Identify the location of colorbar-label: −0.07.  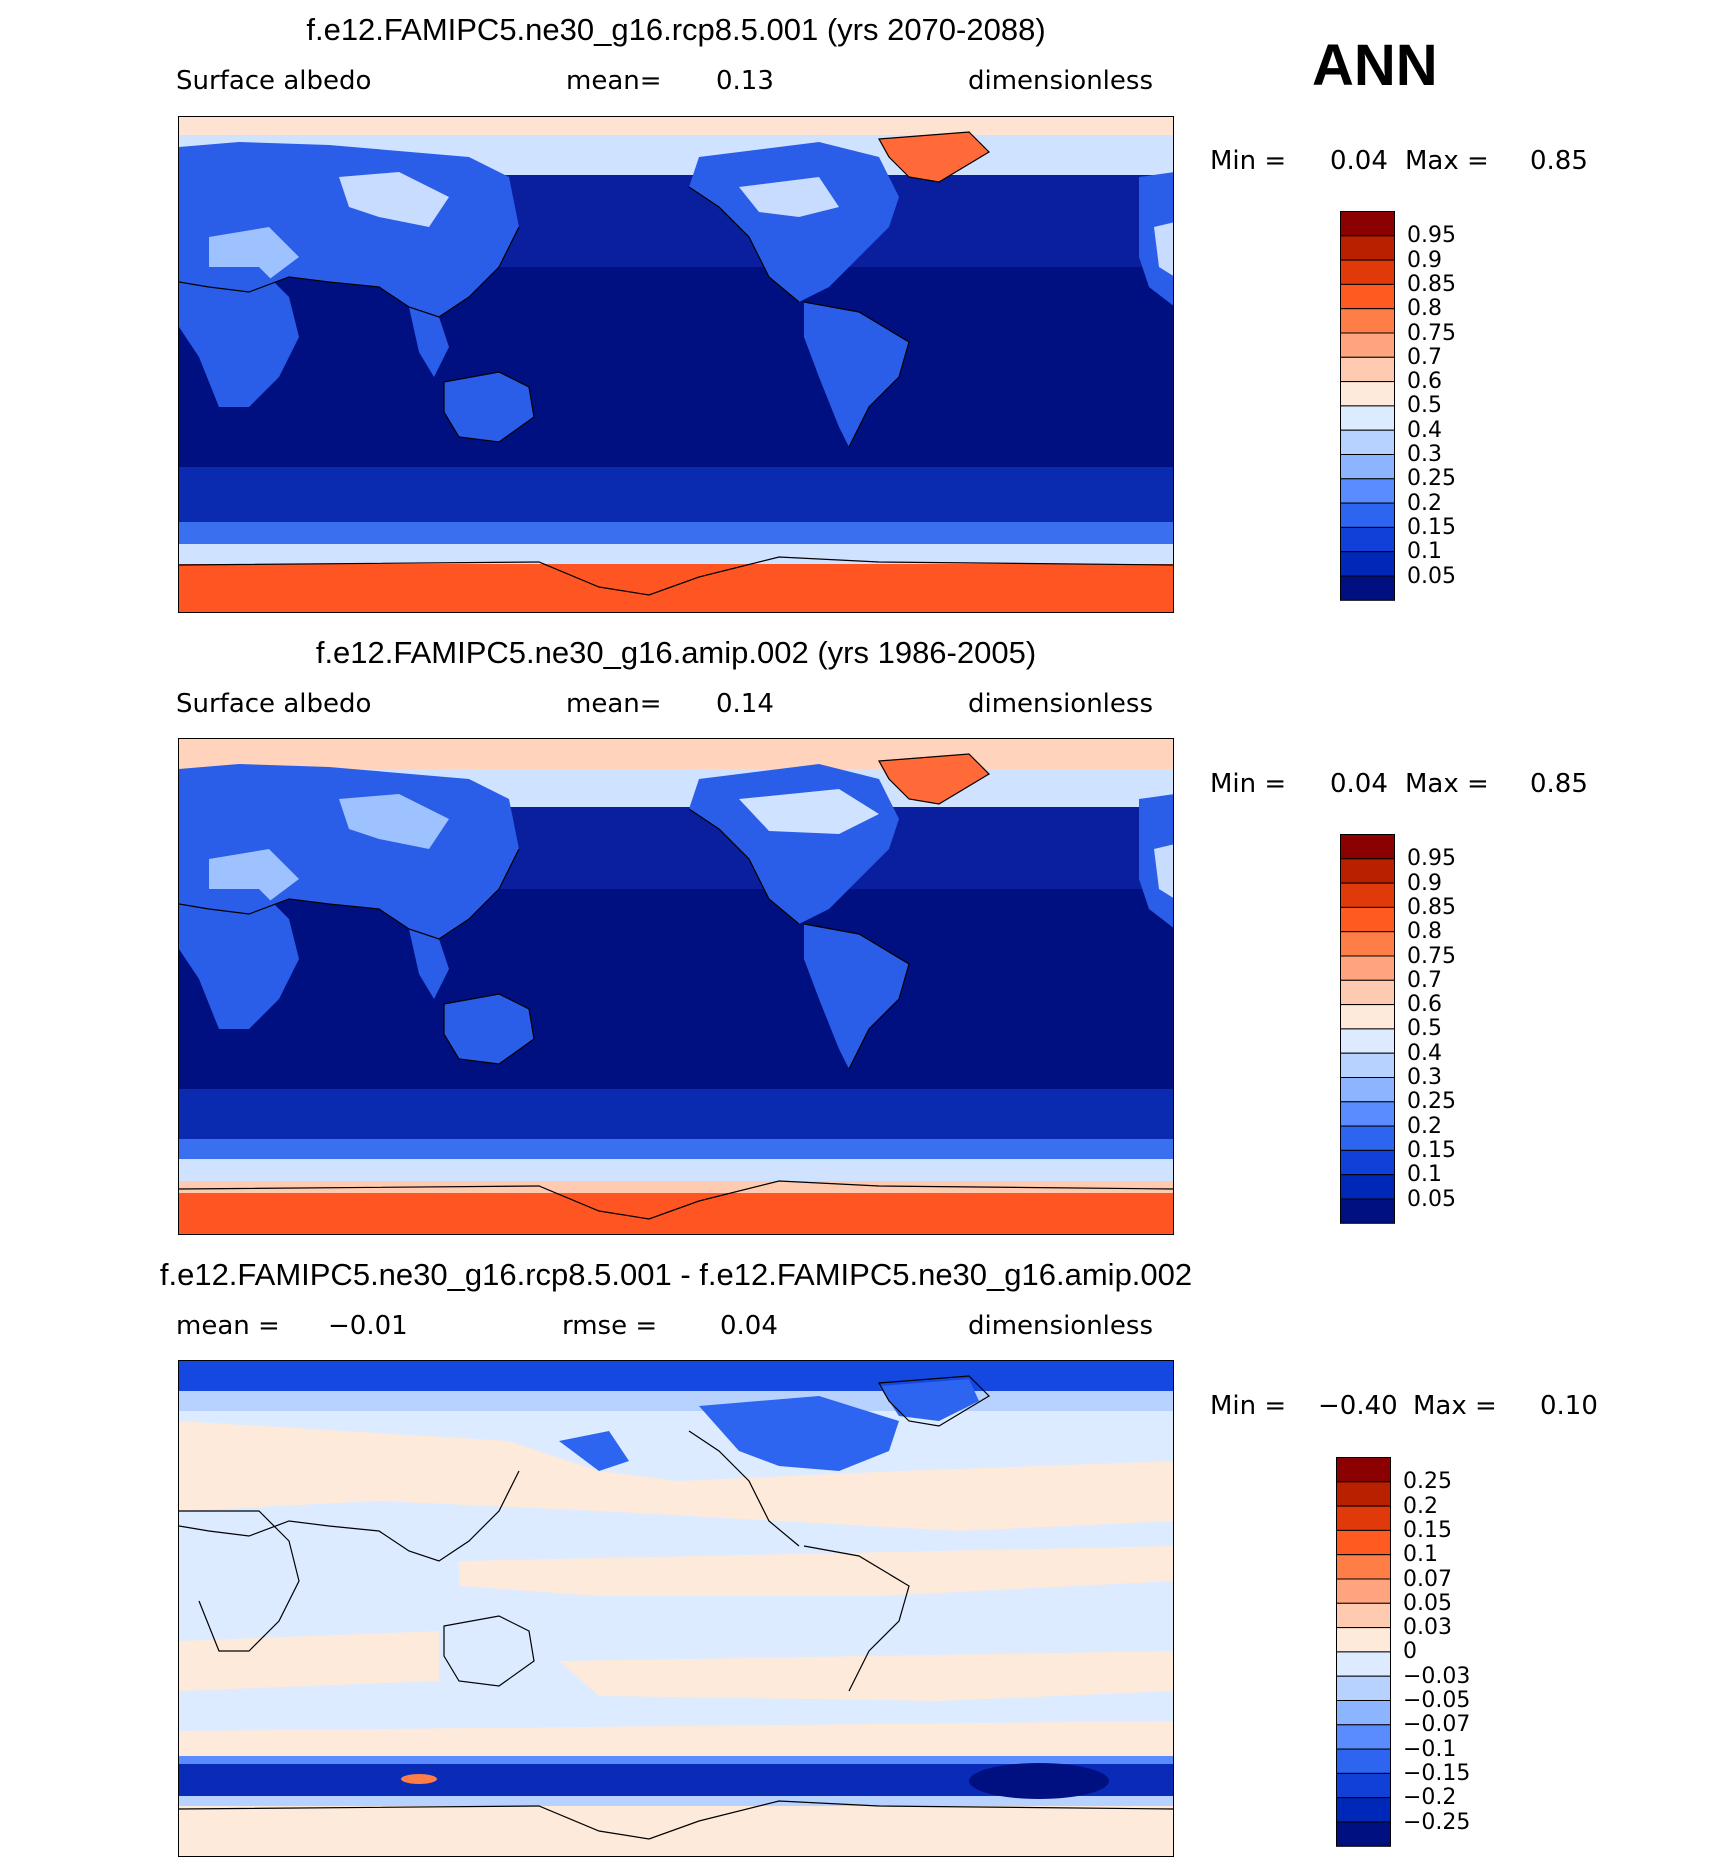
(1437, 1725).